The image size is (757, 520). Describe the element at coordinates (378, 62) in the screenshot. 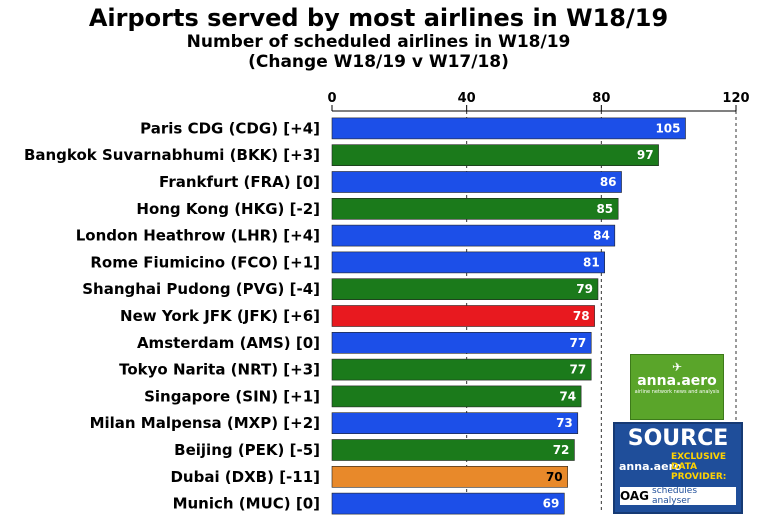

I see `chart-subtitle-change: (Change W18/19 v W17/18)` at that location.